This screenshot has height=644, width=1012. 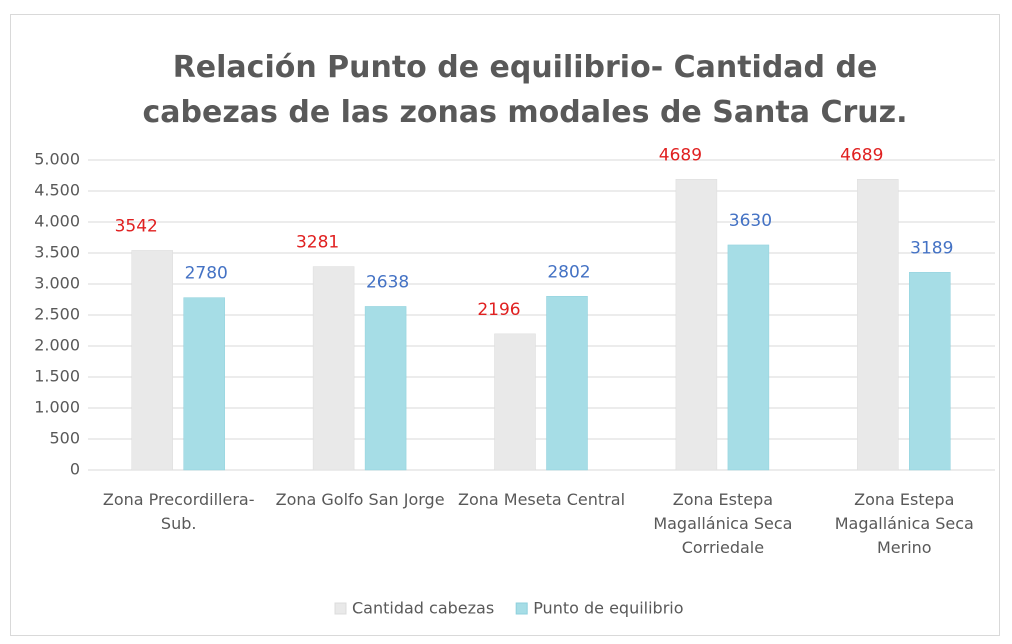 I want to click on y-tick-label: 0, so click(x=75, y=469).